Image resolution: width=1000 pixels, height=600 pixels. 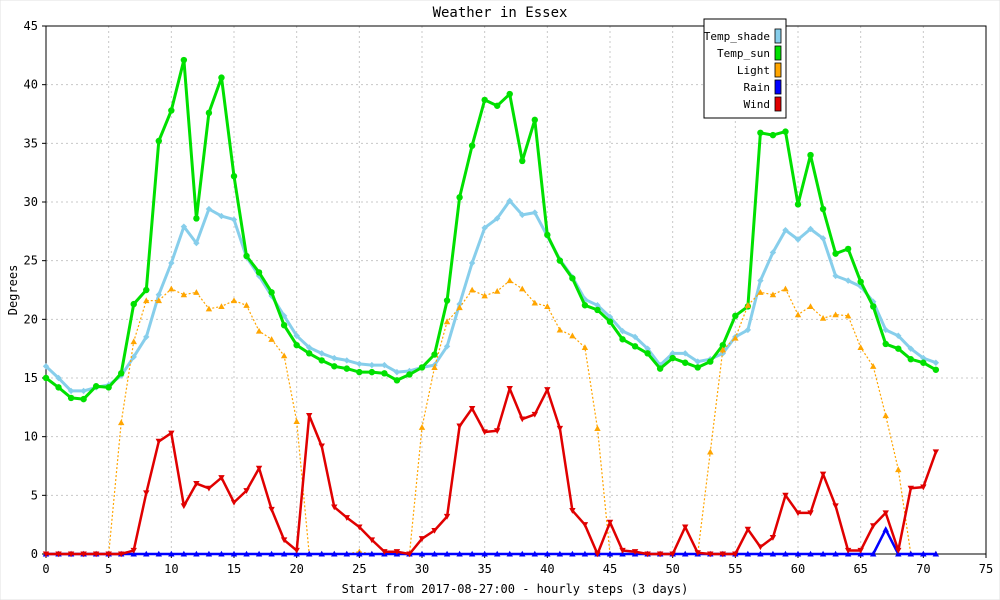 I want to click on x-tick-label: 15, so click(x=234, y=569).